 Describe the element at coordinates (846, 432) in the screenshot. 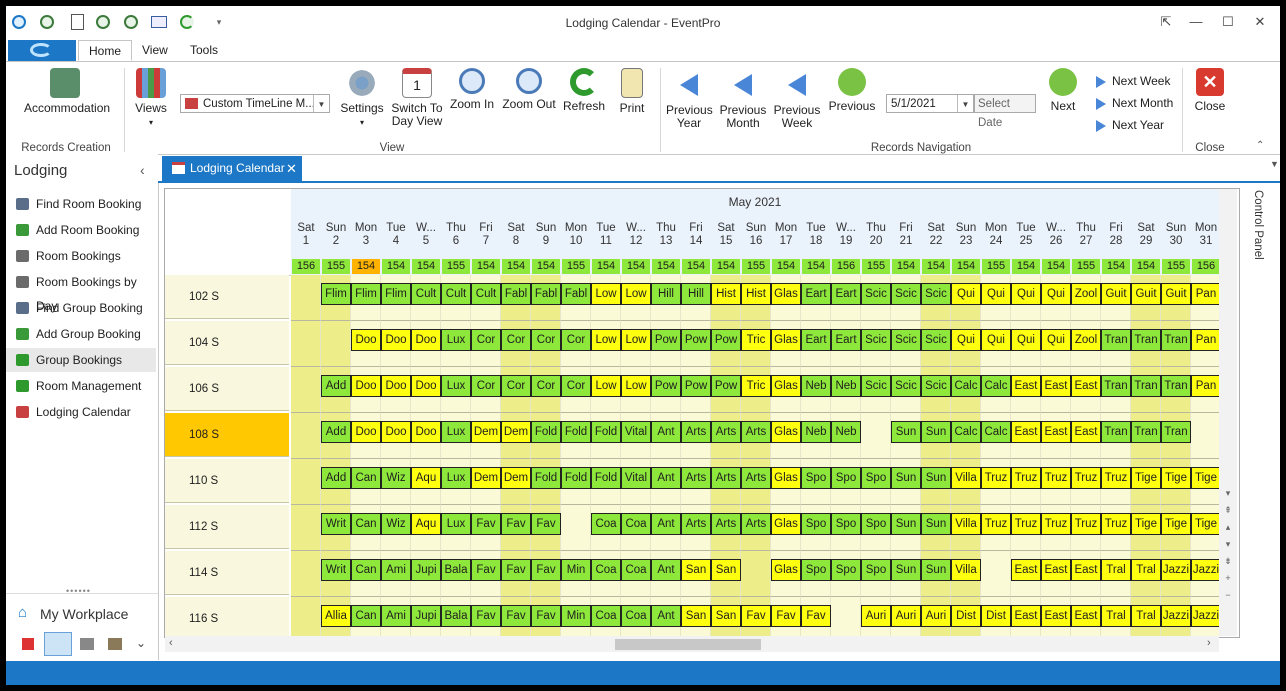

I see `booking-block: Neb` at that location.